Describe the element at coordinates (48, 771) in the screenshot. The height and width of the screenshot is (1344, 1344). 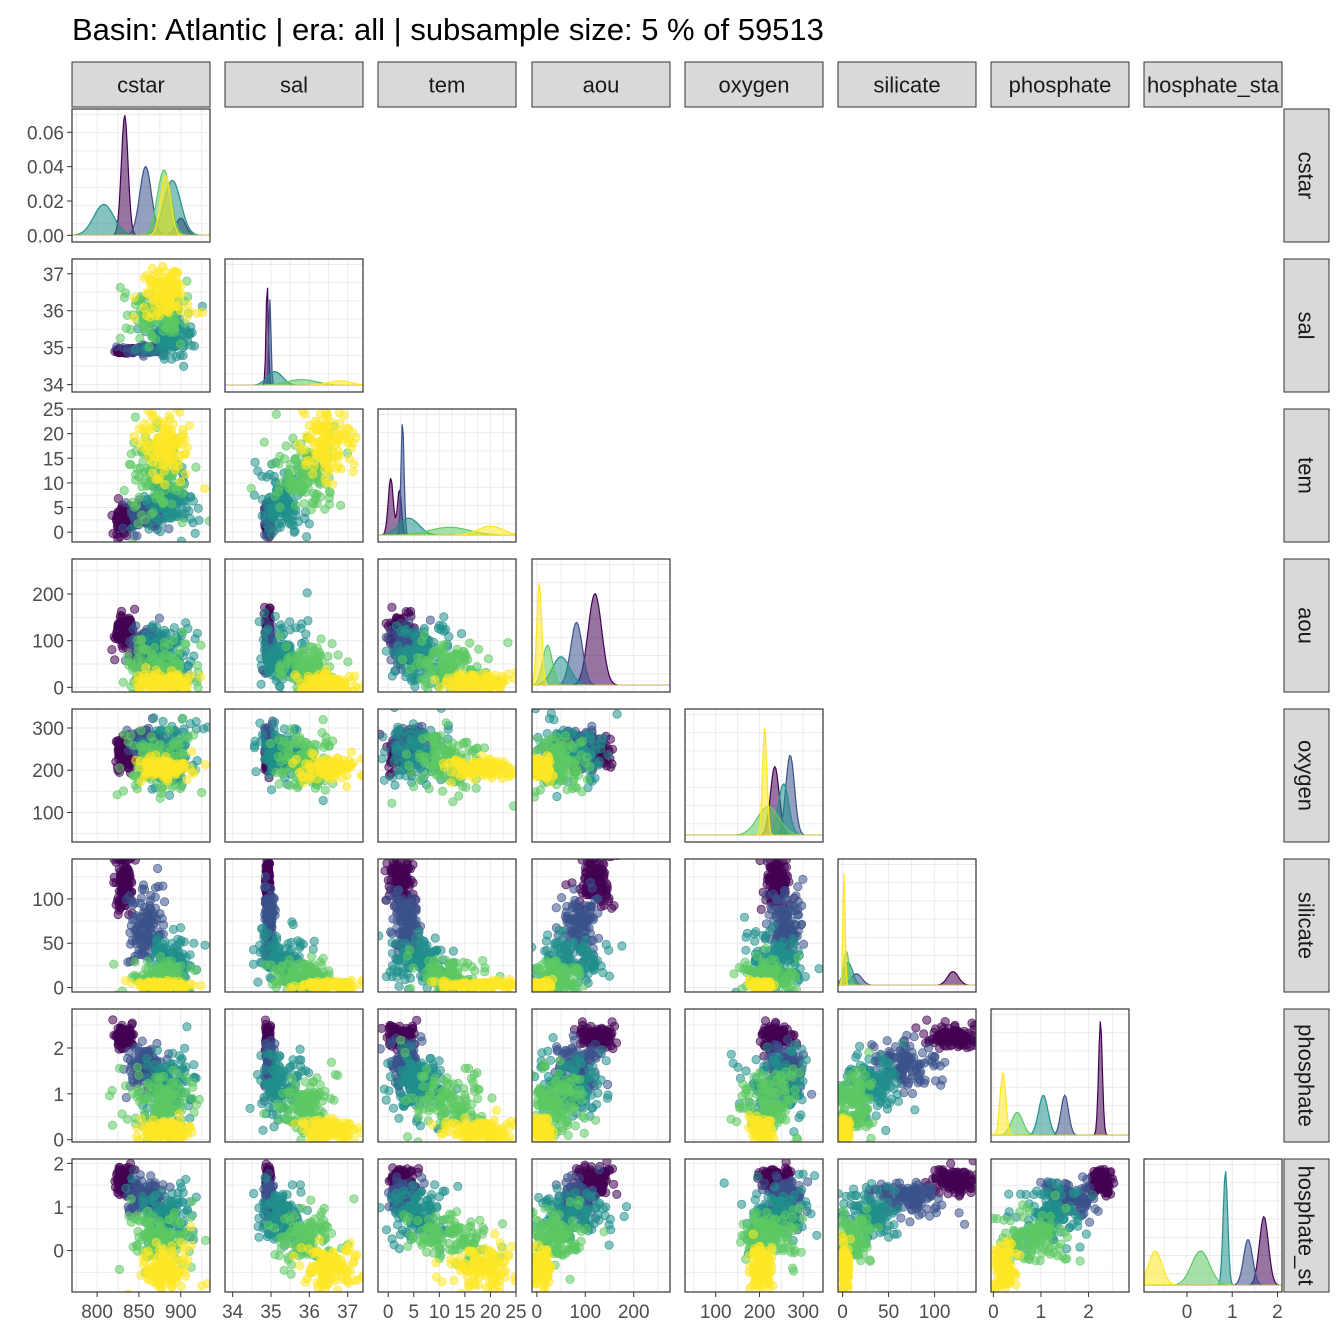
I see `y-tick-label: 200` at that location.